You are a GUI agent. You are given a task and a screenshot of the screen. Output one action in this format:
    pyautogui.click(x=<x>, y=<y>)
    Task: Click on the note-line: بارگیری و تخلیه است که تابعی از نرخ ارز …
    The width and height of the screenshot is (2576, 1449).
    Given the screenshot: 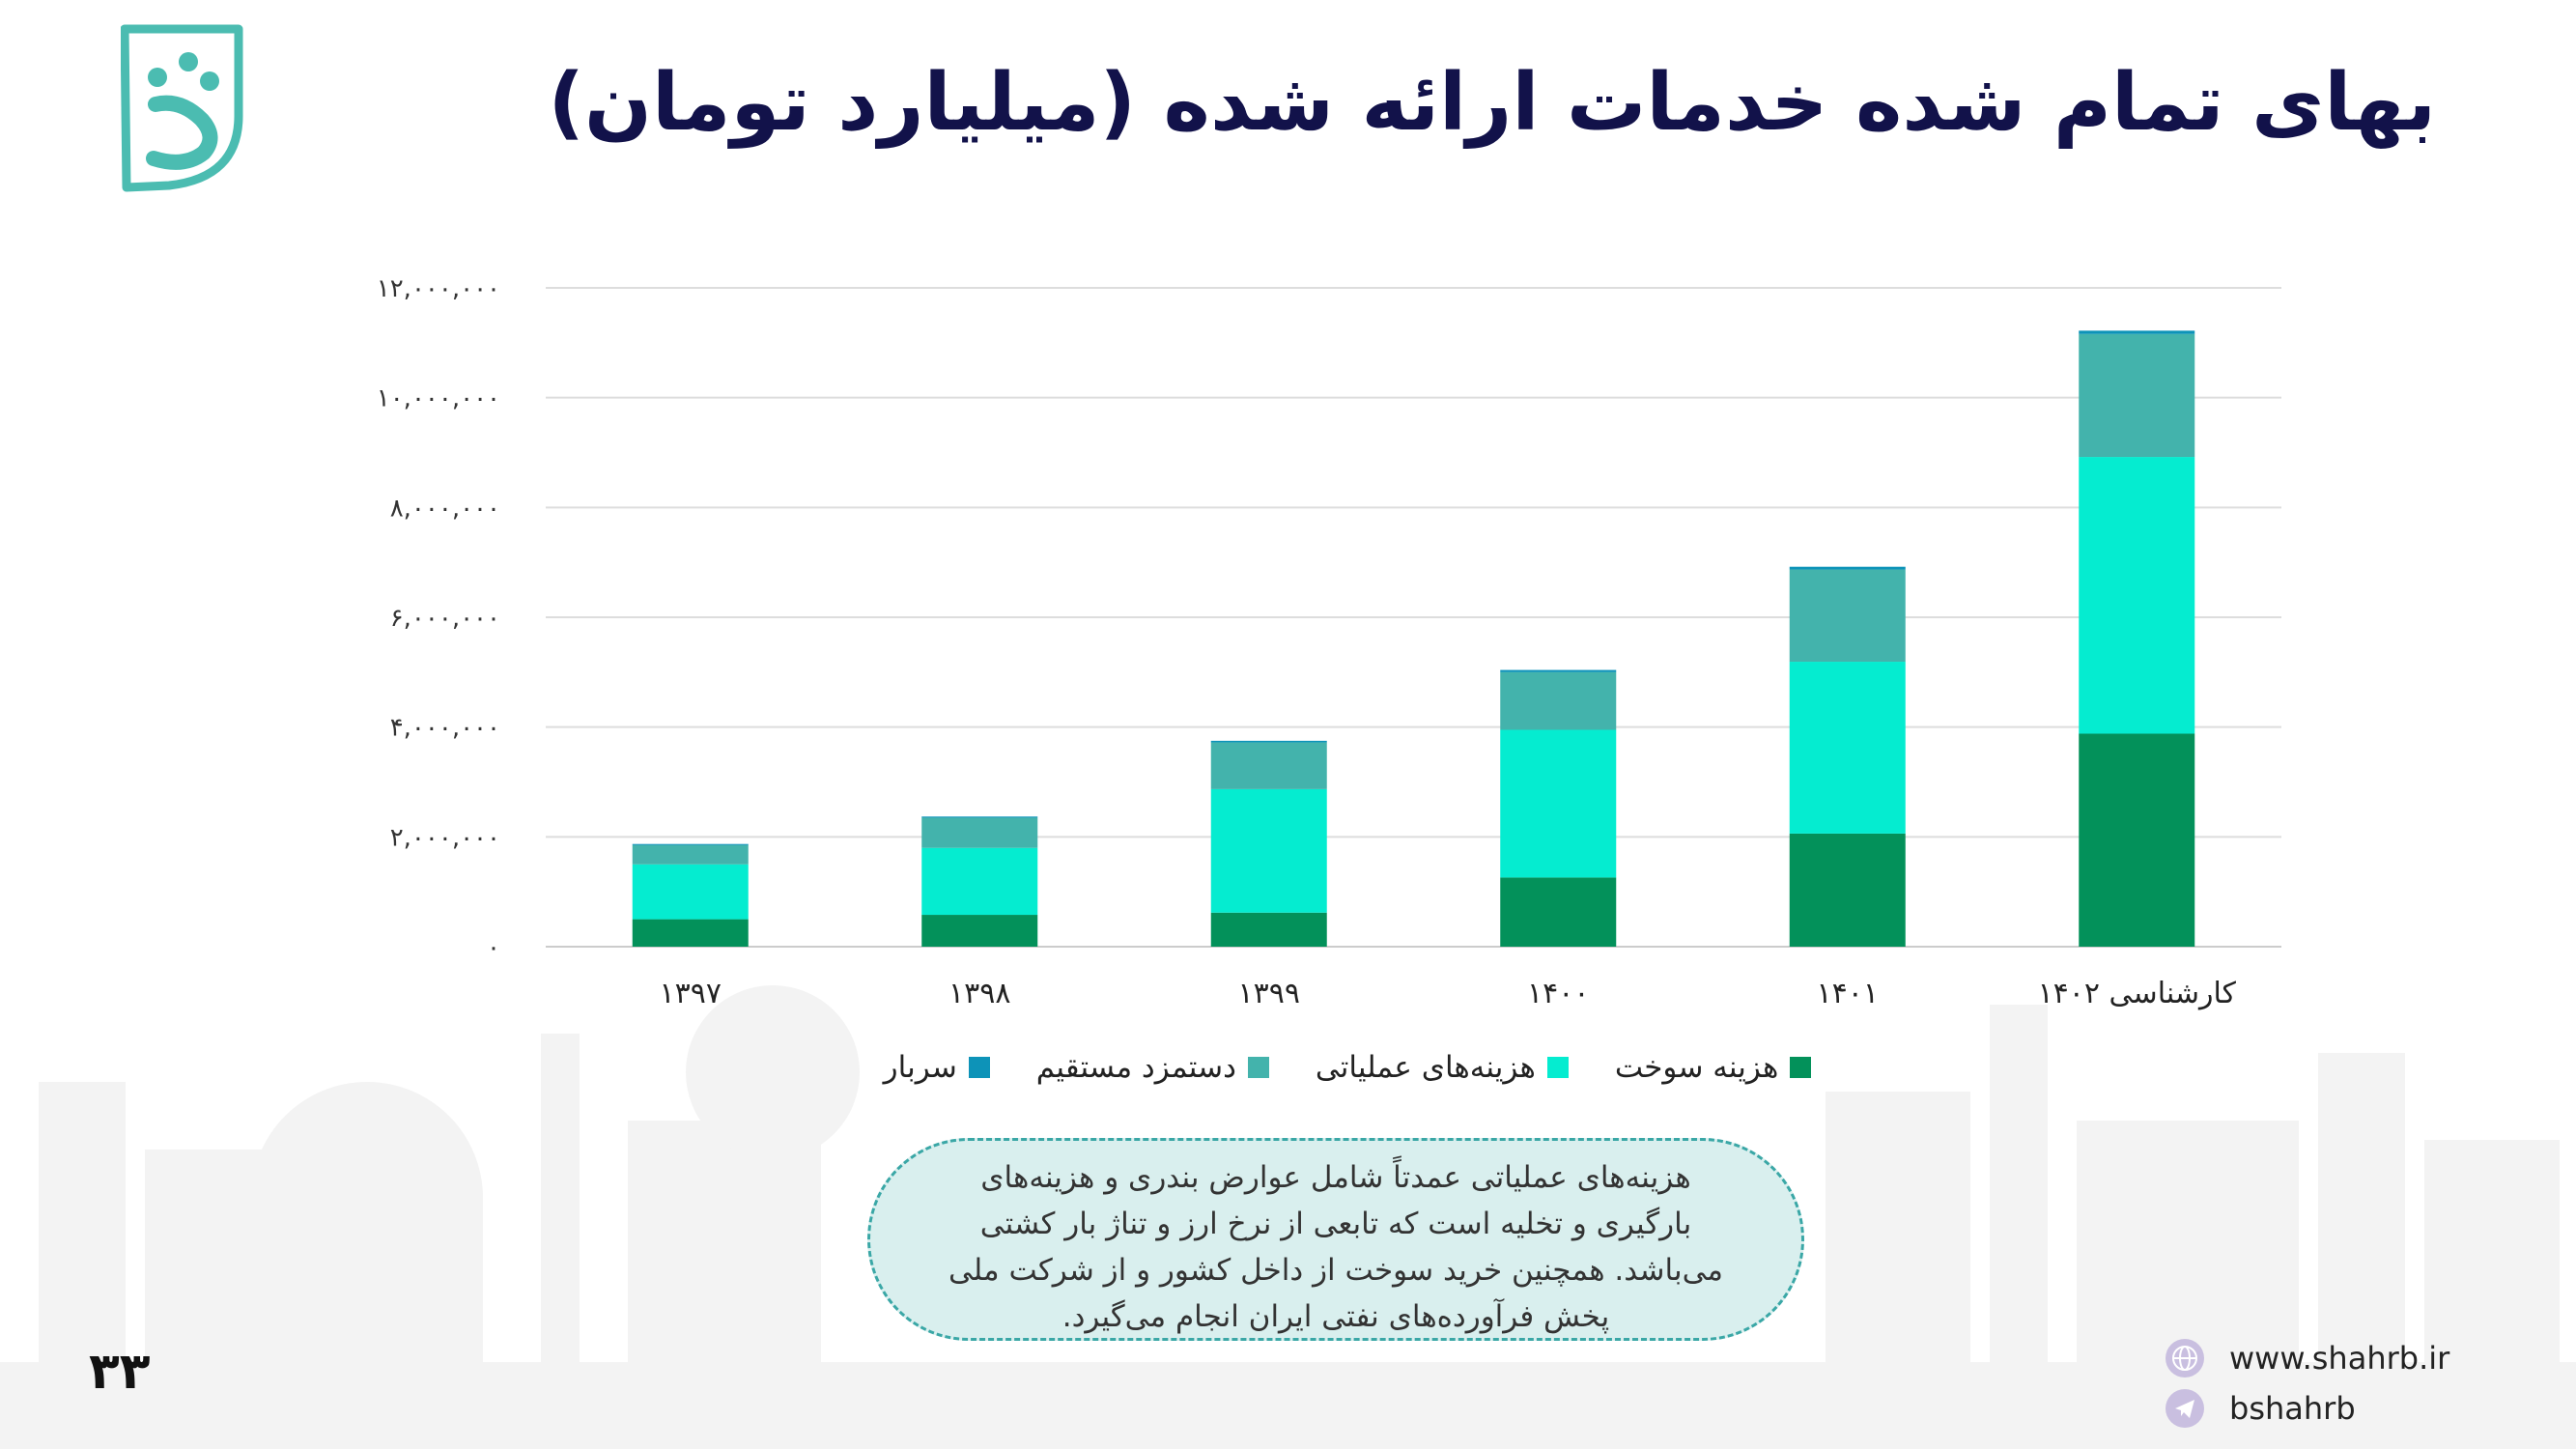 What is the action you would take?
    pyautogui.click(x=1335, y=1224)
    